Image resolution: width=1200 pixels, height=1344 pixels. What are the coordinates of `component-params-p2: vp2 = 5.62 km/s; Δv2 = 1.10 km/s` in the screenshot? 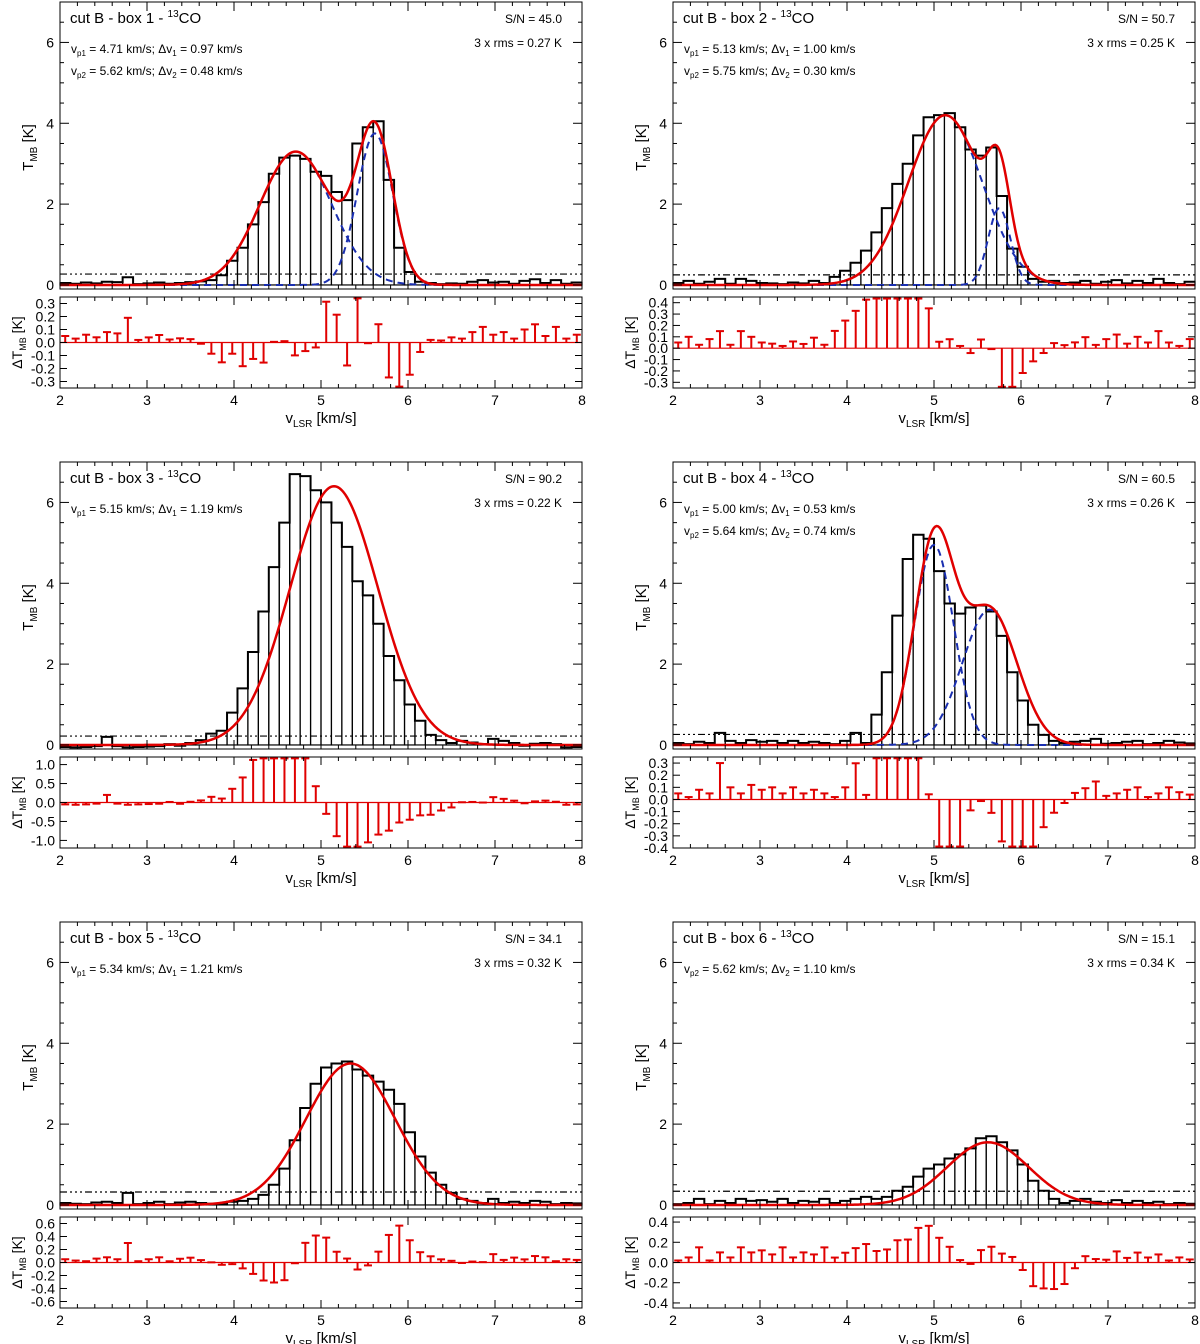 It's located at (769, 970).